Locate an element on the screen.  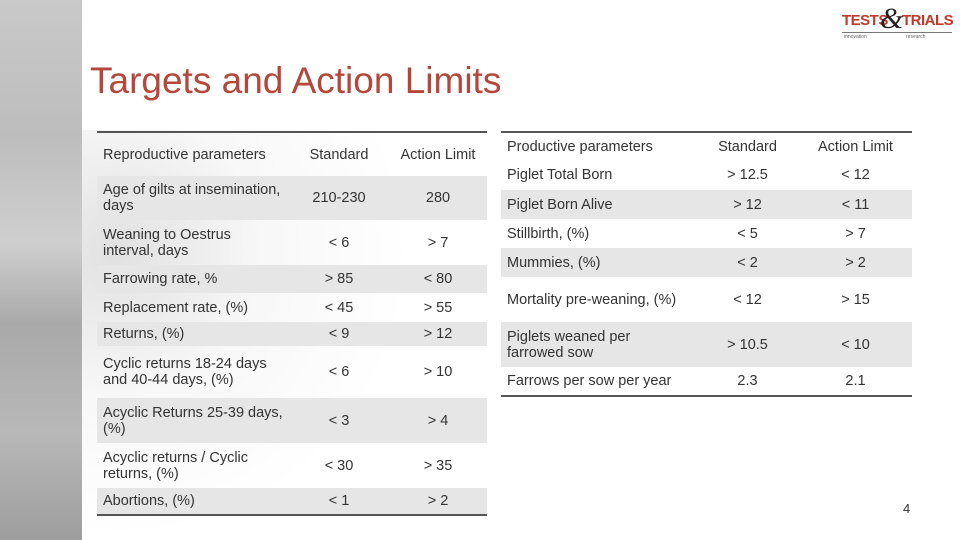
logo-subtext-right: research is located at coordinates (916, 37).